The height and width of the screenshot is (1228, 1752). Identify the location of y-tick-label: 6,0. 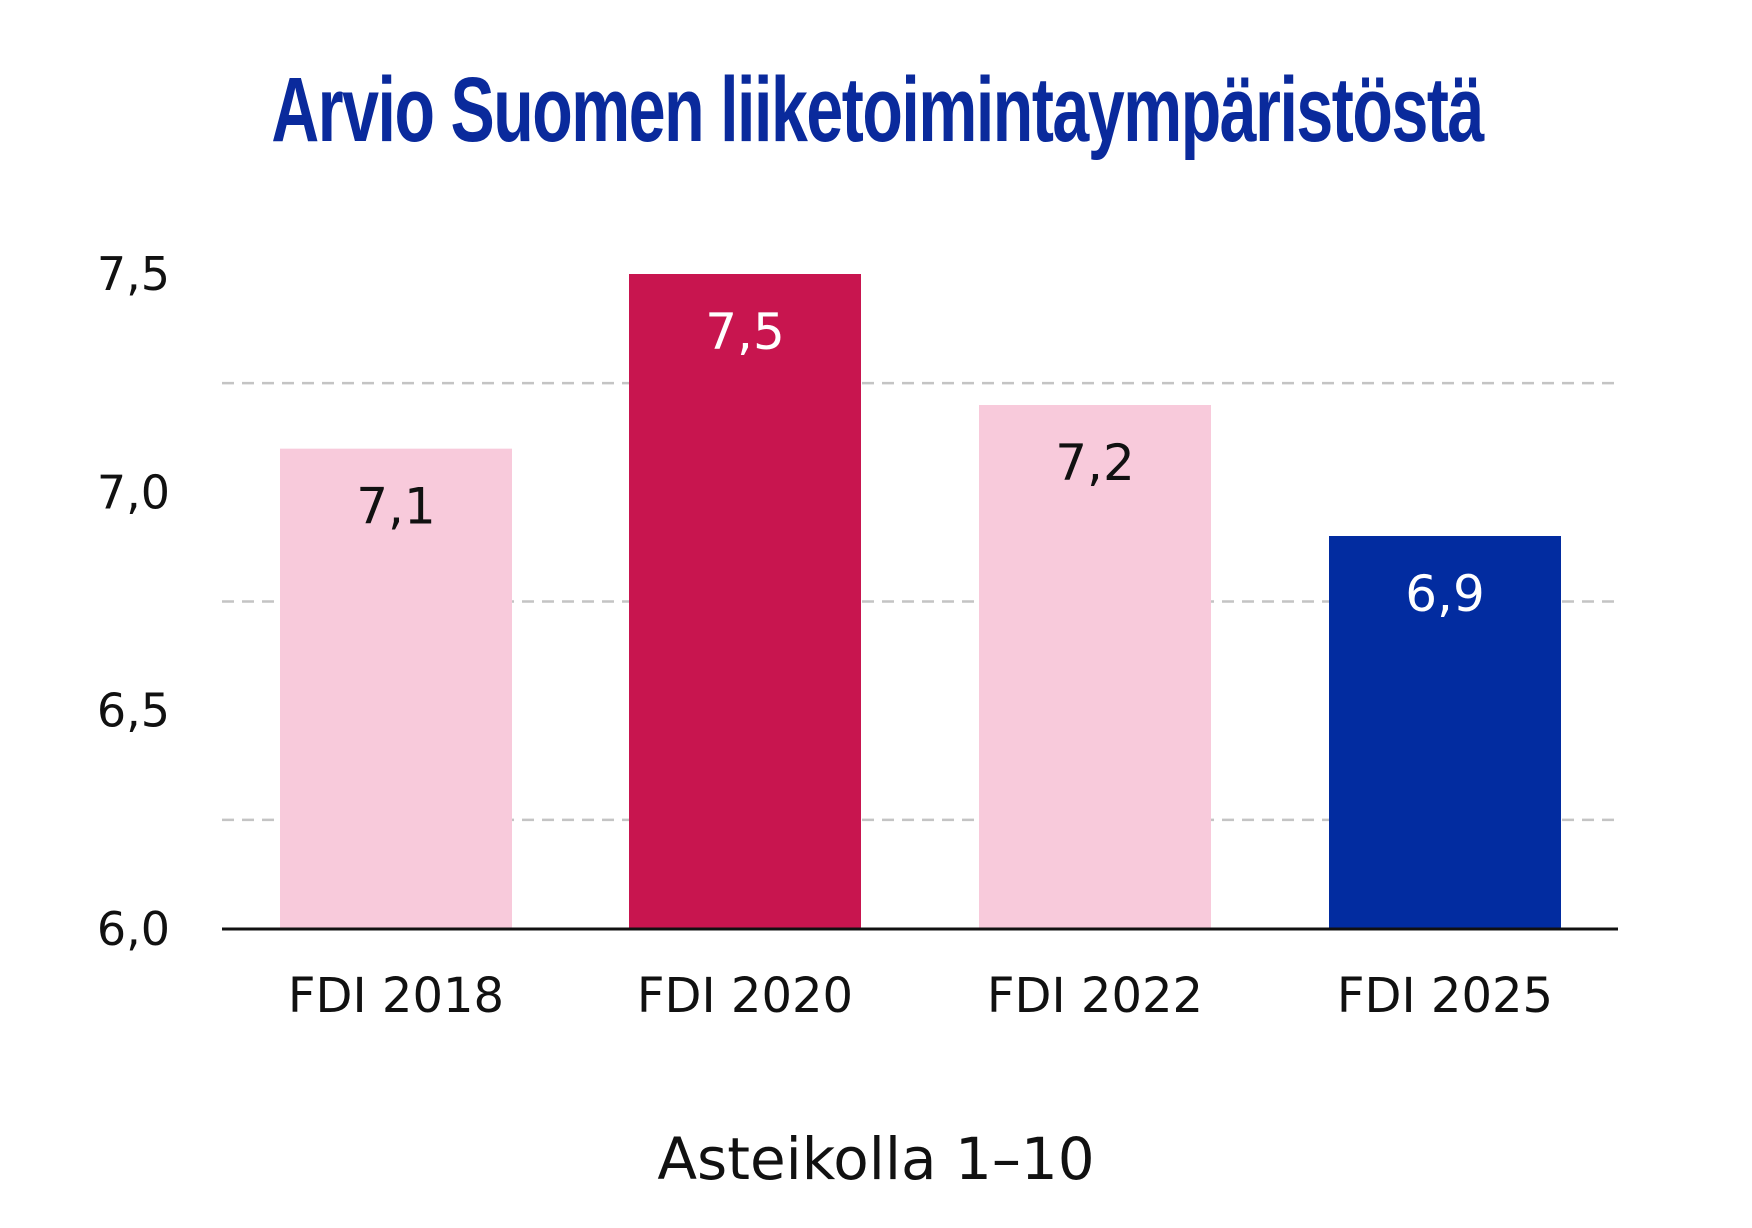
(133, 929).